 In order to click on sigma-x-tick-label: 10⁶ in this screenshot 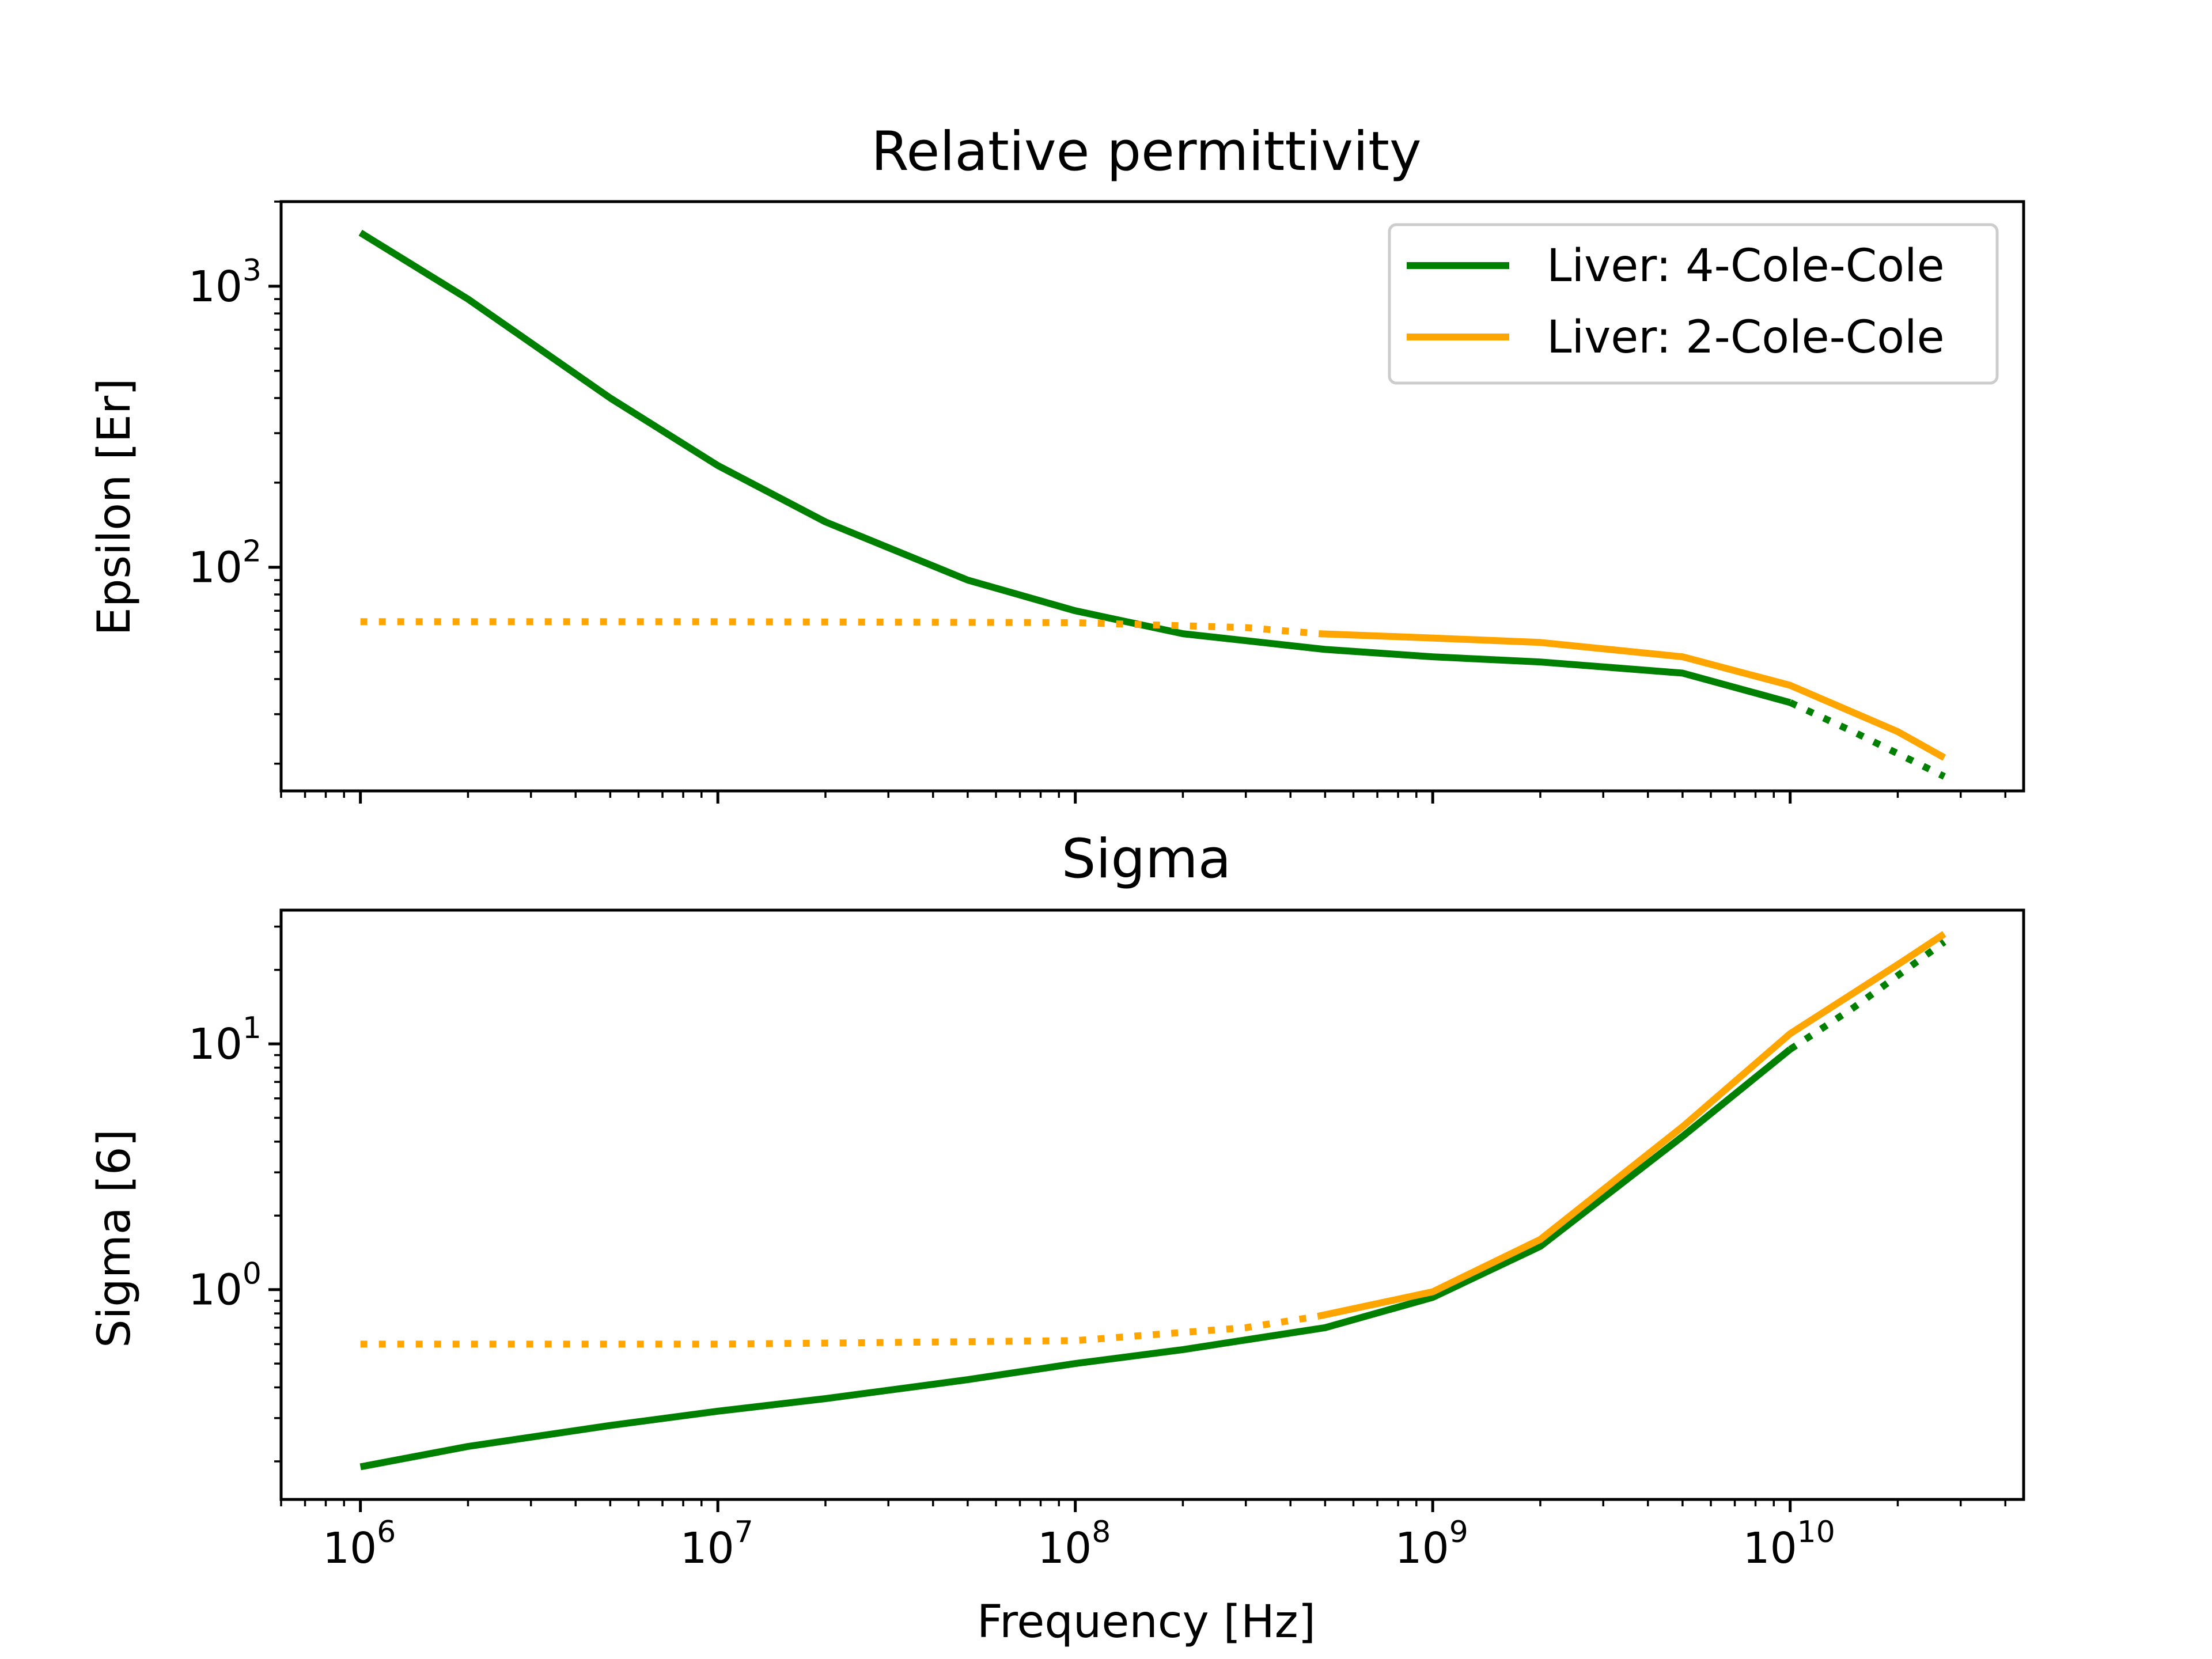, I will do `click(359, 1544)`.